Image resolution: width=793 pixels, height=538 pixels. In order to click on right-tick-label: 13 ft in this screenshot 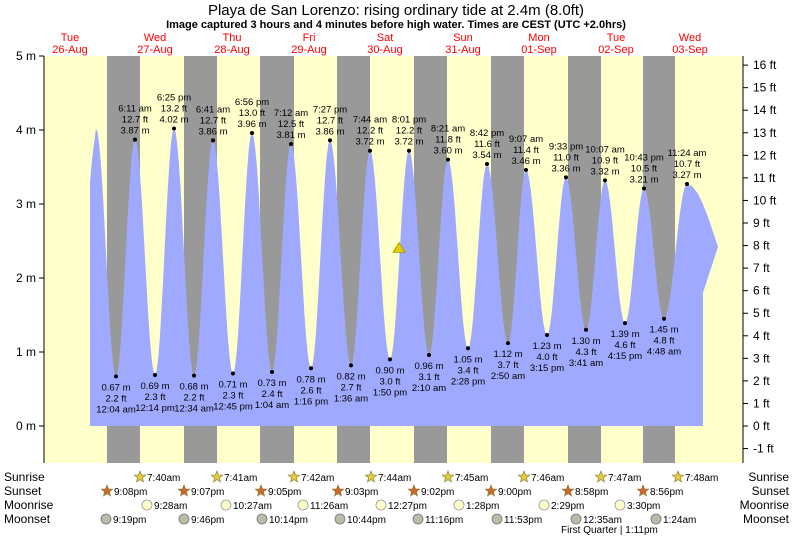, I will do `click(765, 133)`.